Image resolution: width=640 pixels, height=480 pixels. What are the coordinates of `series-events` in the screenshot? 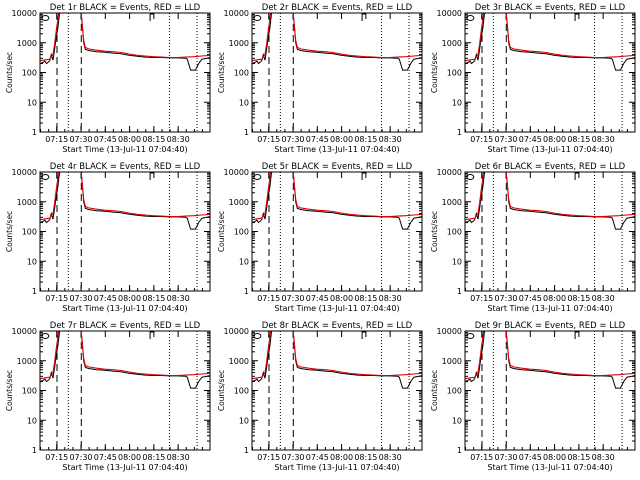 It's located at (337, 42).